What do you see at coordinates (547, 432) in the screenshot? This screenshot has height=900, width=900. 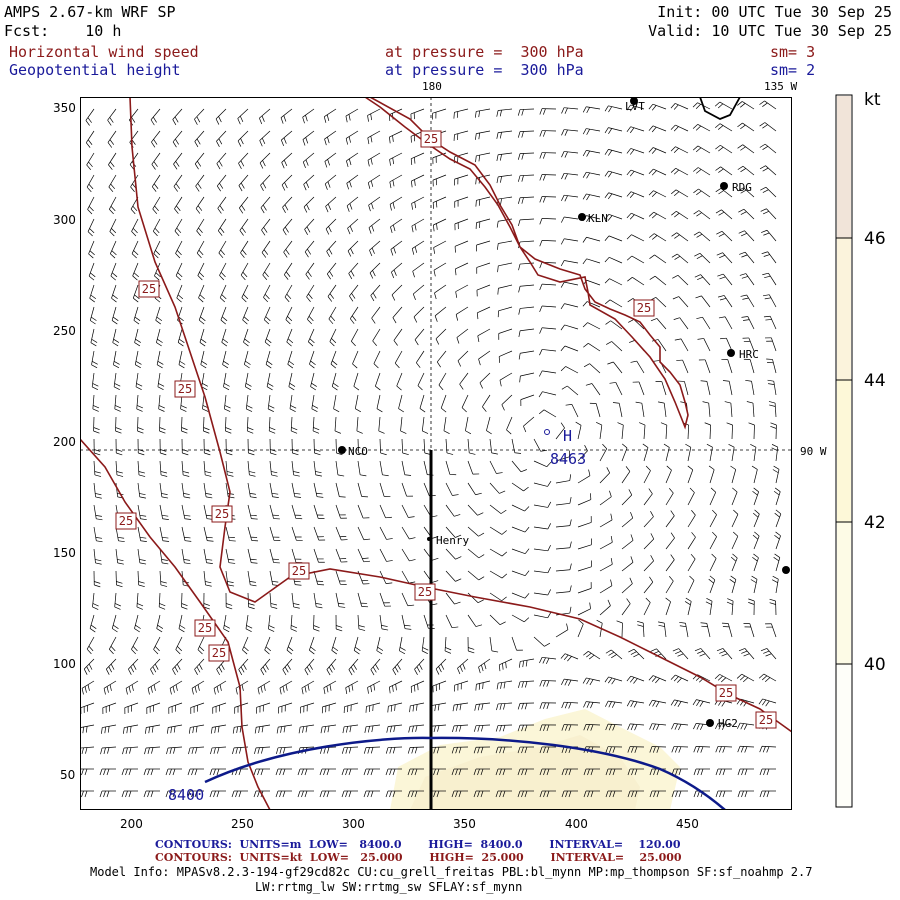 I see `high-center-marker` at bounding box center [547, 432].